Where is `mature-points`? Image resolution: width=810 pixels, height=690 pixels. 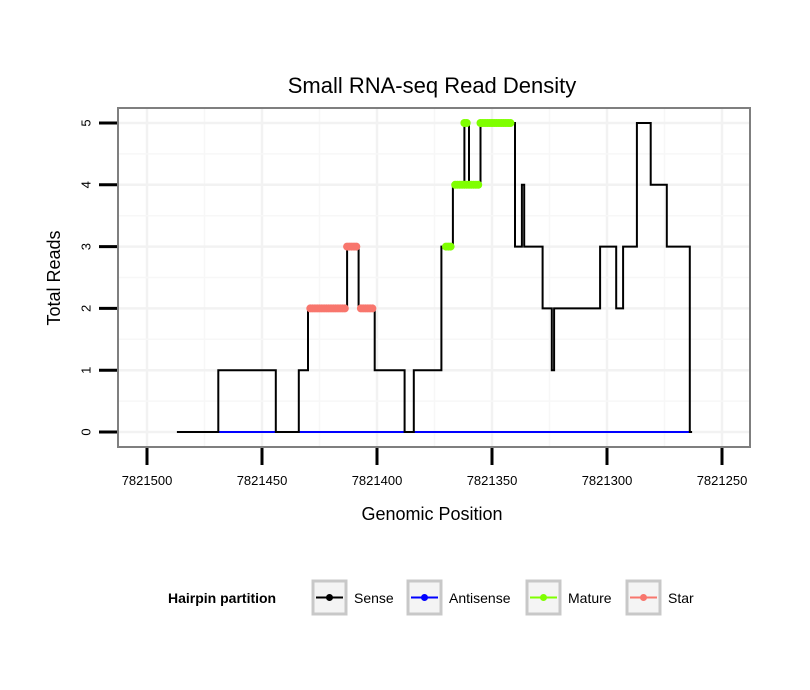 mature-points is located at coordinates (478, 185).